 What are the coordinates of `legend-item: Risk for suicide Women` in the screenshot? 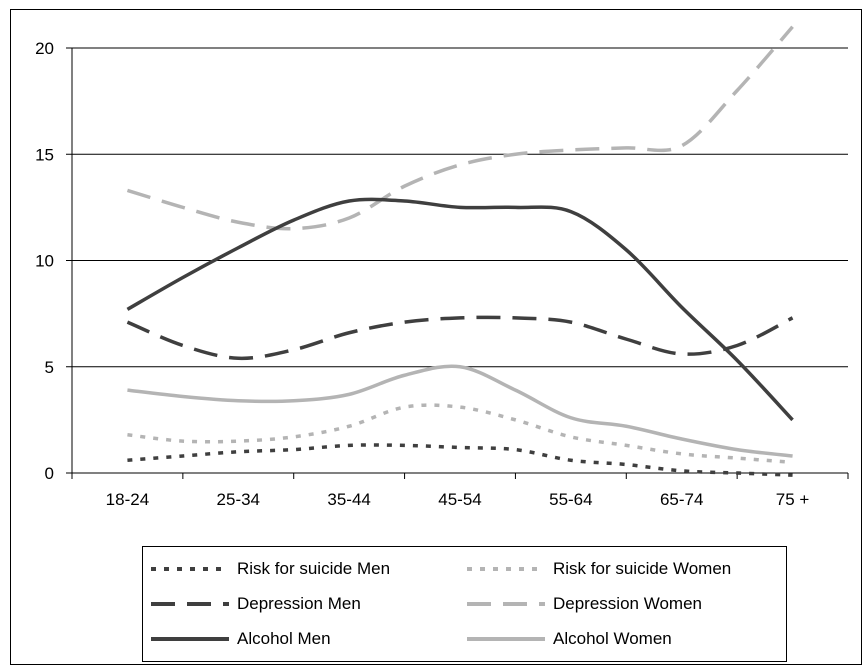 It's located at (598, 569).